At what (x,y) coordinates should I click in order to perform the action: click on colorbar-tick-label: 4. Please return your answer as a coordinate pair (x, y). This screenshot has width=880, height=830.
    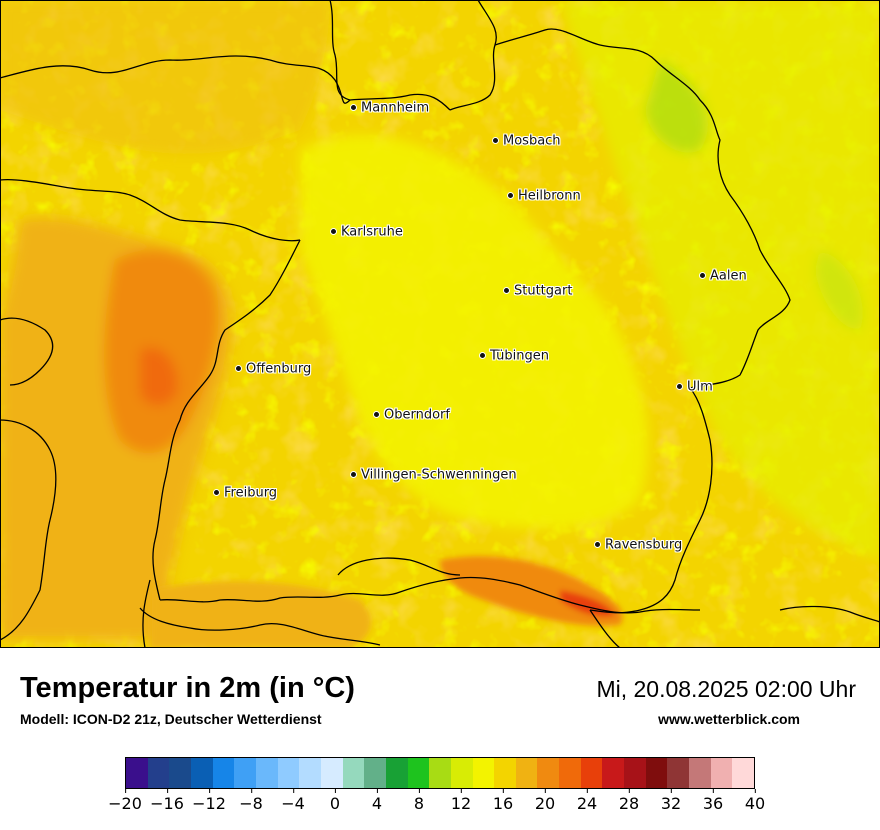
    Looking at the image, I should click on (377, 801).